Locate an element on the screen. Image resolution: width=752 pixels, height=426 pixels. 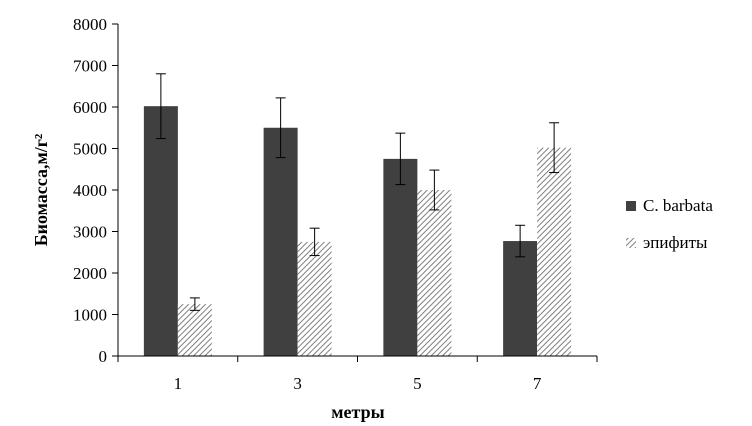
bar-s0-c0 is located at coordinates (160, 231).